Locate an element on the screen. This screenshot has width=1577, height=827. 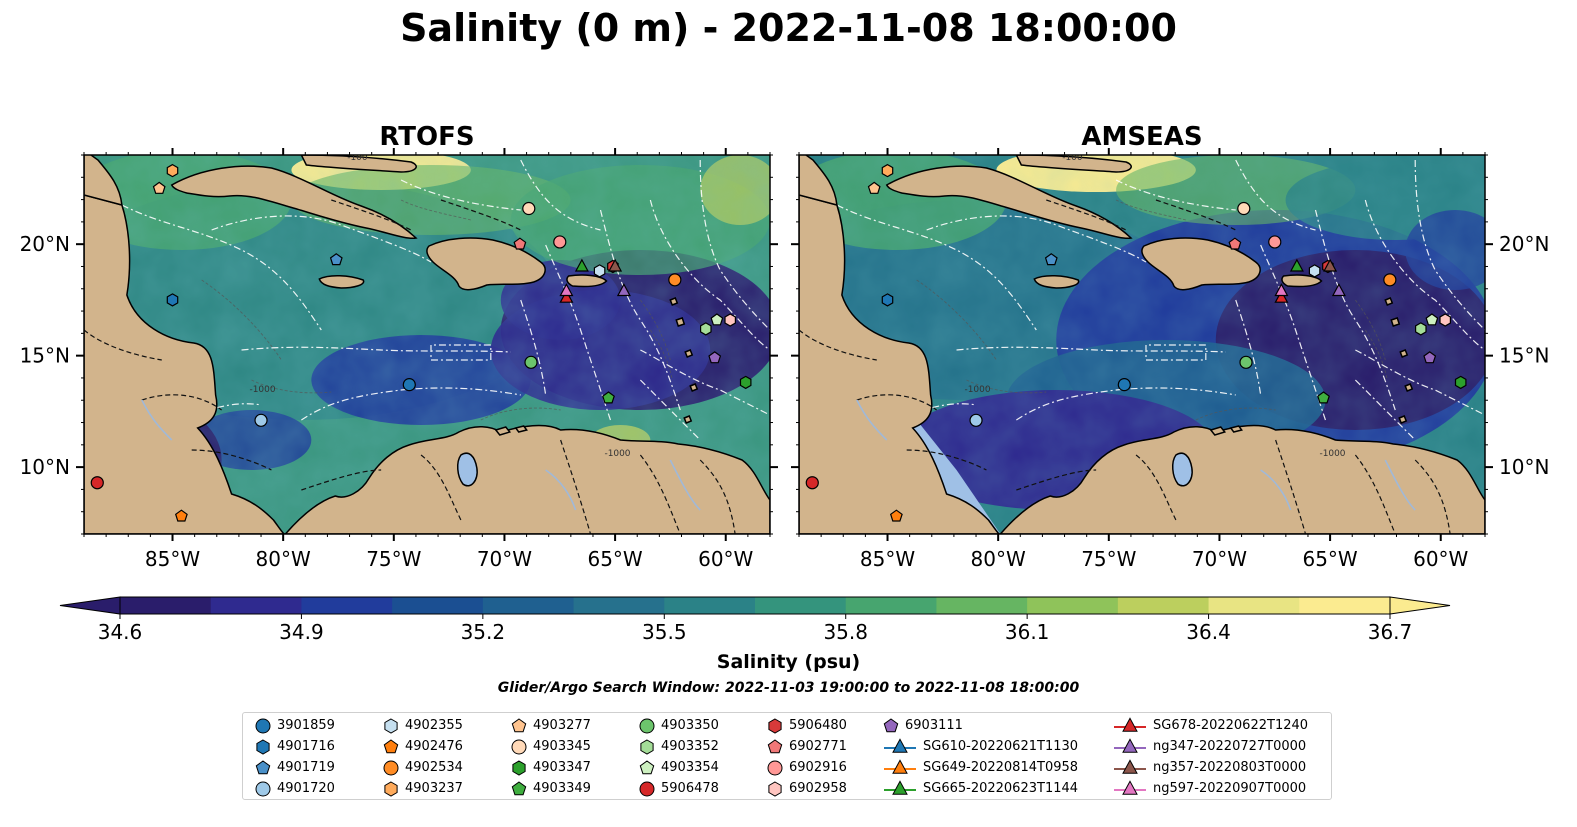
legend-item: 4903350 is located at coordinates (679, 725).